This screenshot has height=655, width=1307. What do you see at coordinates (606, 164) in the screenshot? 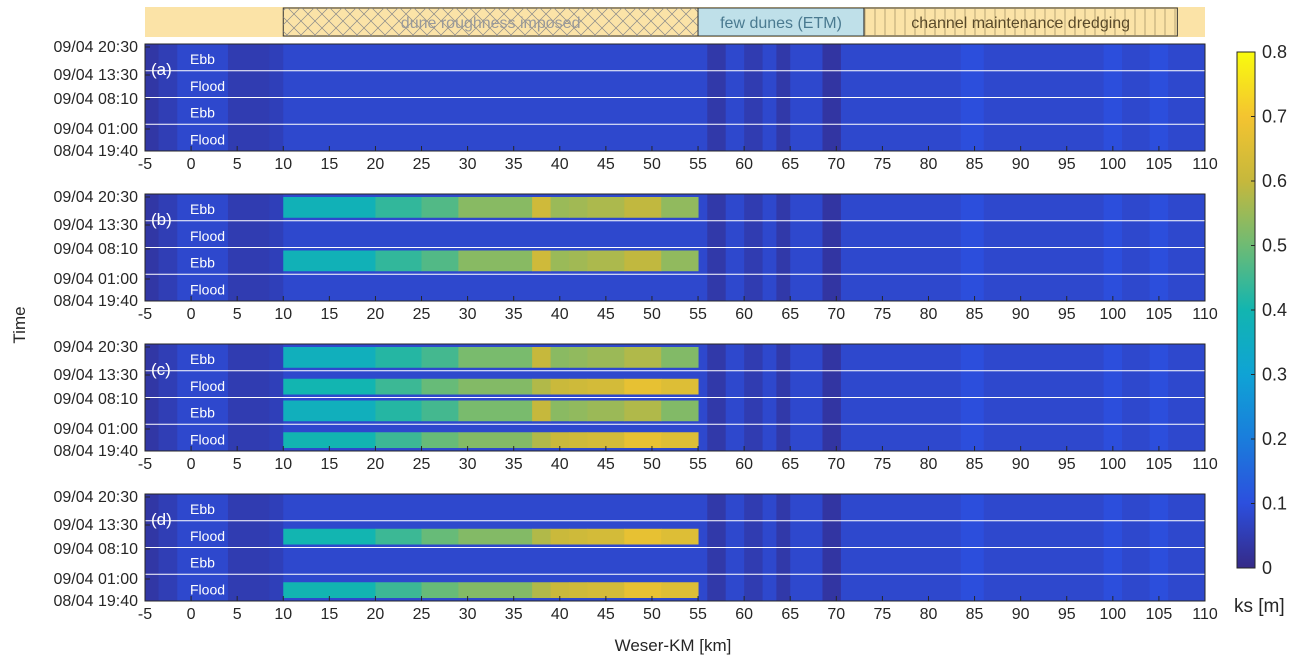
I see `x-tick-label: 45` at bounding box center [606, 164].